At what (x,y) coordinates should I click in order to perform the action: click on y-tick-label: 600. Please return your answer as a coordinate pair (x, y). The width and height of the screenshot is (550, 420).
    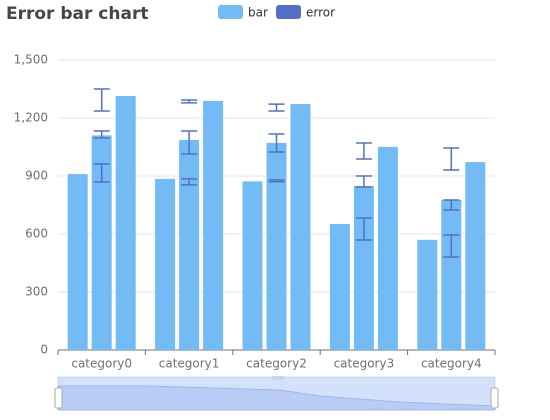
    Looking at the image, I should click on (36, 234).